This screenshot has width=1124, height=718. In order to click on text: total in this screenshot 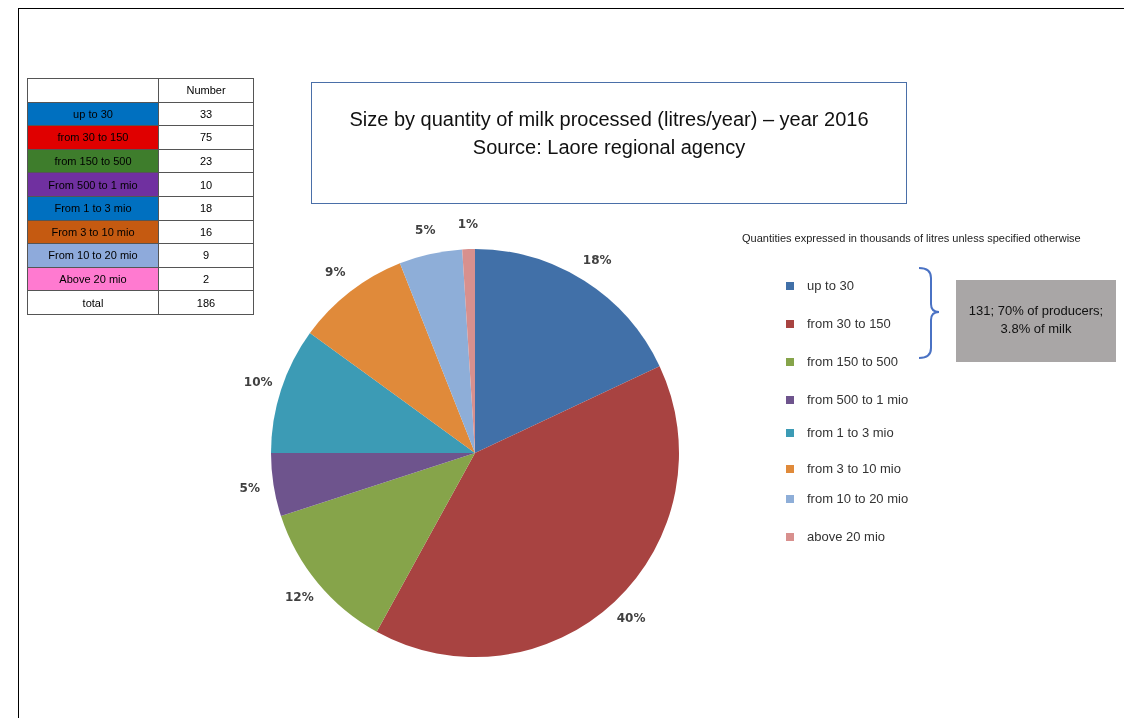, I will do `click(93, 302)`.